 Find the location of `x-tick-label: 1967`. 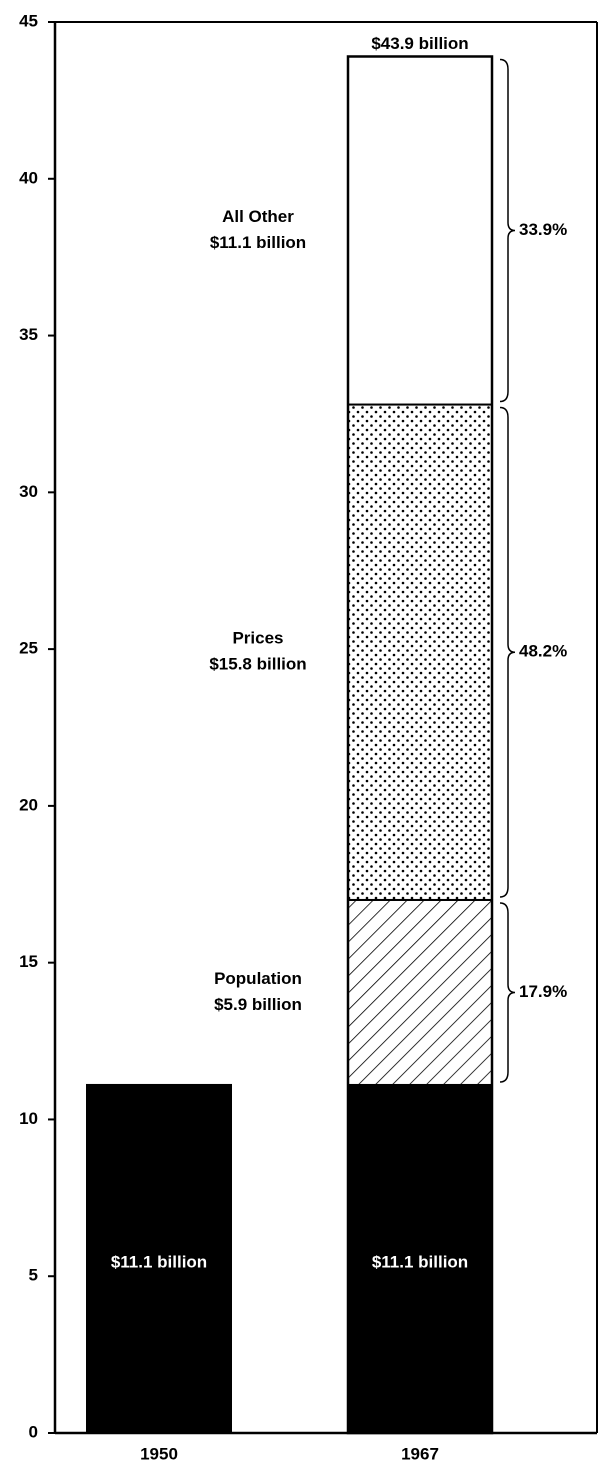

x-tick-label: 1967 is located at coordinates (420, 1453).